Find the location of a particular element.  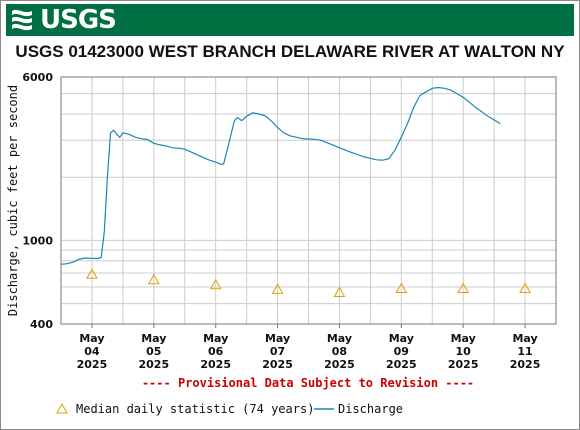

usgs-banner: USGS is located at coordinates (290, 20).